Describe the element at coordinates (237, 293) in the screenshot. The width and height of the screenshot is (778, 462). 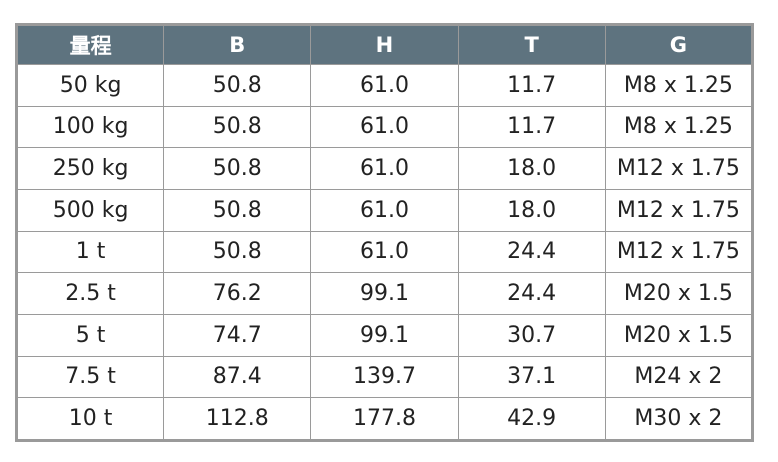
I see `table-cell: 76.2` at that location.